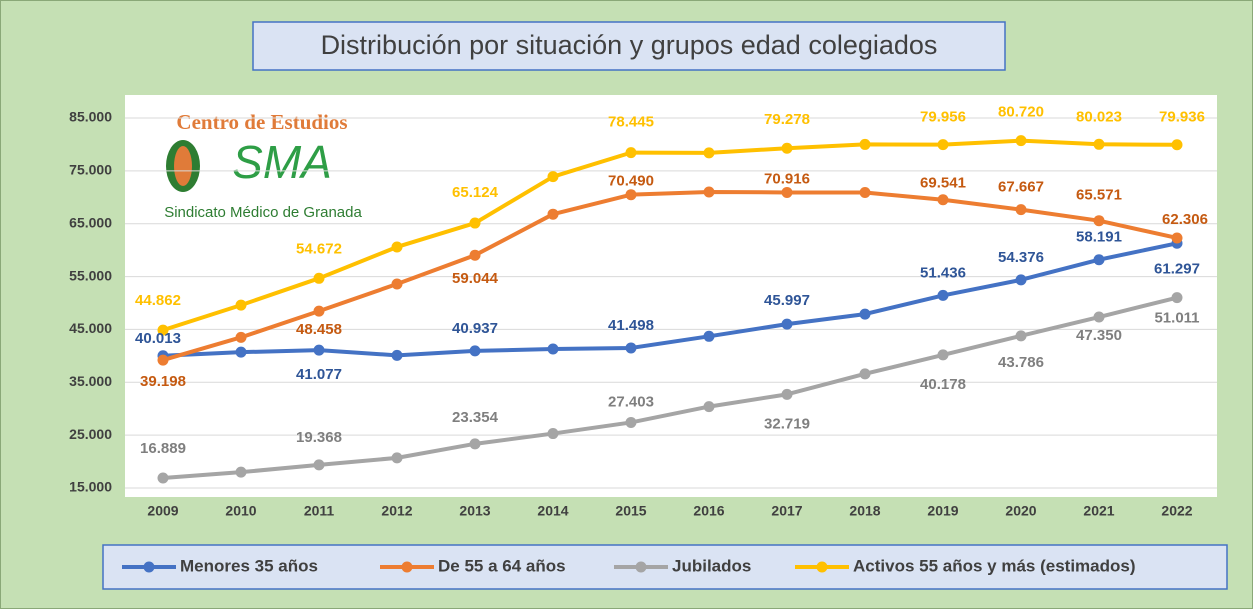  I want to click on x-tick-label: 2010, so click(240, 511).